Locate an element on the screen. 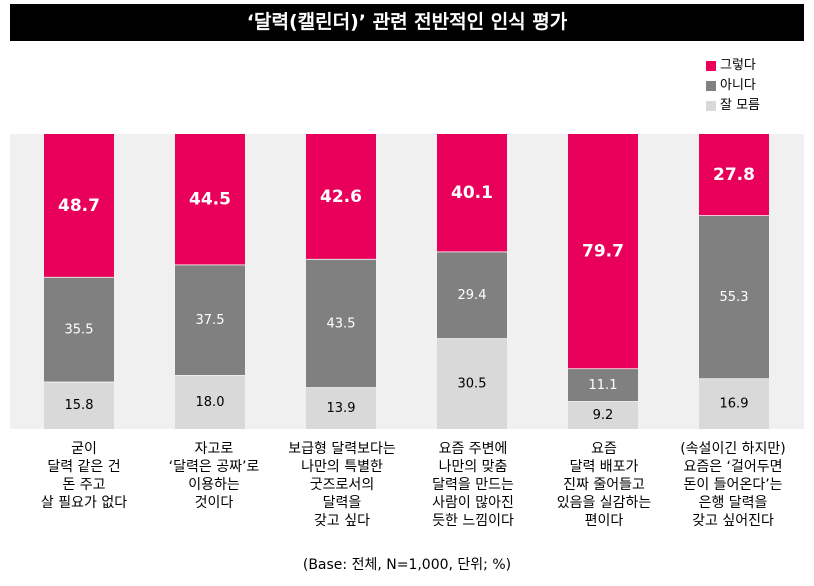 This screenshot has width=814, height=586. data-label-no-6: 55.3 is located at coordinates (734, 297).